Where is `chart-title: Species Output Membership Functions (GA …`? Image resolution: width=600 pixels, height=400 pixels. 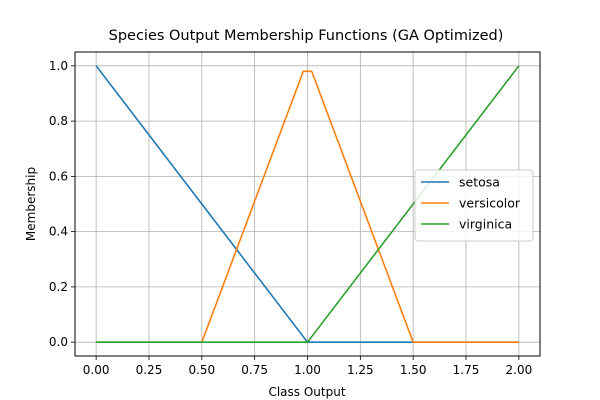 chart-title: Species Output Membership Functions (GA … is located at coordinates (306, 36).